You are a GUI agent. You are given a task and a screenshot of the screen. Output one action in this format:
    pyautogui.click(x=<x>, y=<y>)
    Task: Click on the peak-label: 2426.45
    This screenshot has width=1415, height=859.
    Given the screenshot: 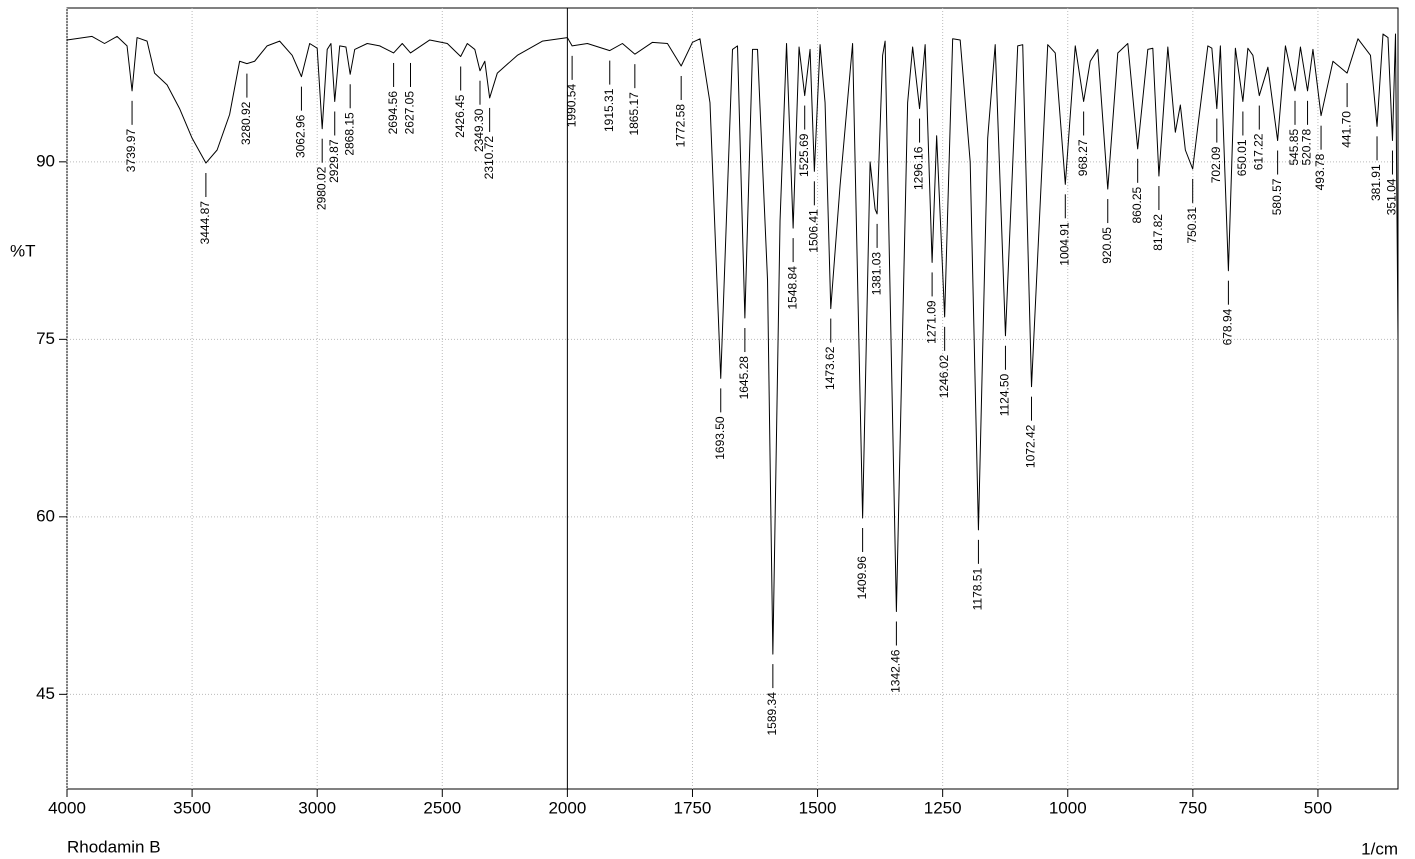 What is the action you would take?
    pyautogui.click(x=460, y=116)
    